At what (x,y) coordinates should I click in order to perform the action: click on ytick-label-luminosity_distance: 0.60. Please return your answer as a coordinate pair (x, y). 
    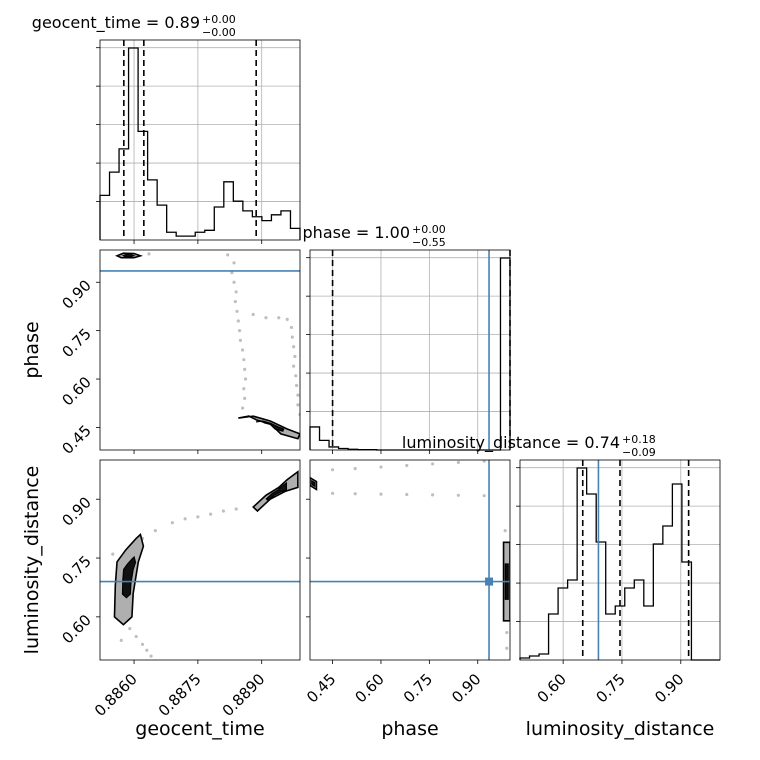
    Looking at the image, I should click on (76, 629).